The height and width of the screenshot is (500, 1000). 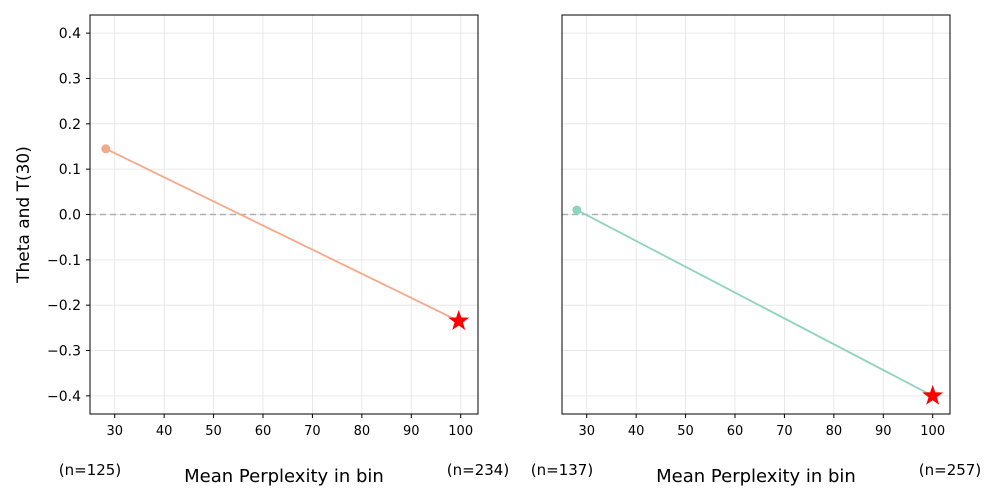 What do you see at coordinates (64, 261) in the screenshot?
I see `y-tick-label: −0.1` at bounding box center [64, 261].